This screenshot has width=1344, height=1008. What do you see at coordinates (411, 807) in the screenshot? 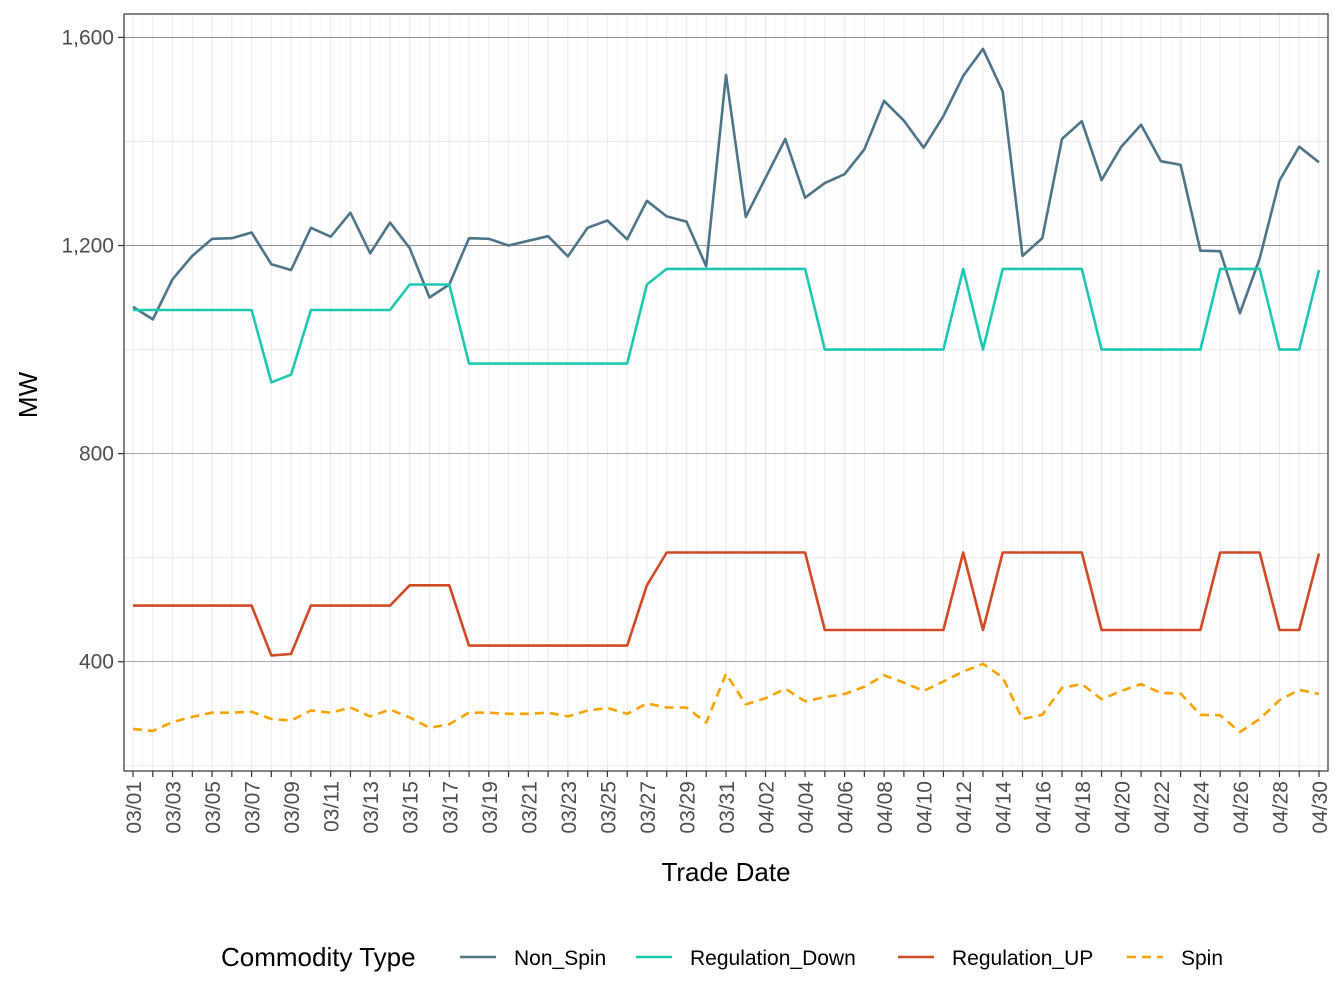
I see `x-tick-label: 03/15` at bounding box center [411, 807].